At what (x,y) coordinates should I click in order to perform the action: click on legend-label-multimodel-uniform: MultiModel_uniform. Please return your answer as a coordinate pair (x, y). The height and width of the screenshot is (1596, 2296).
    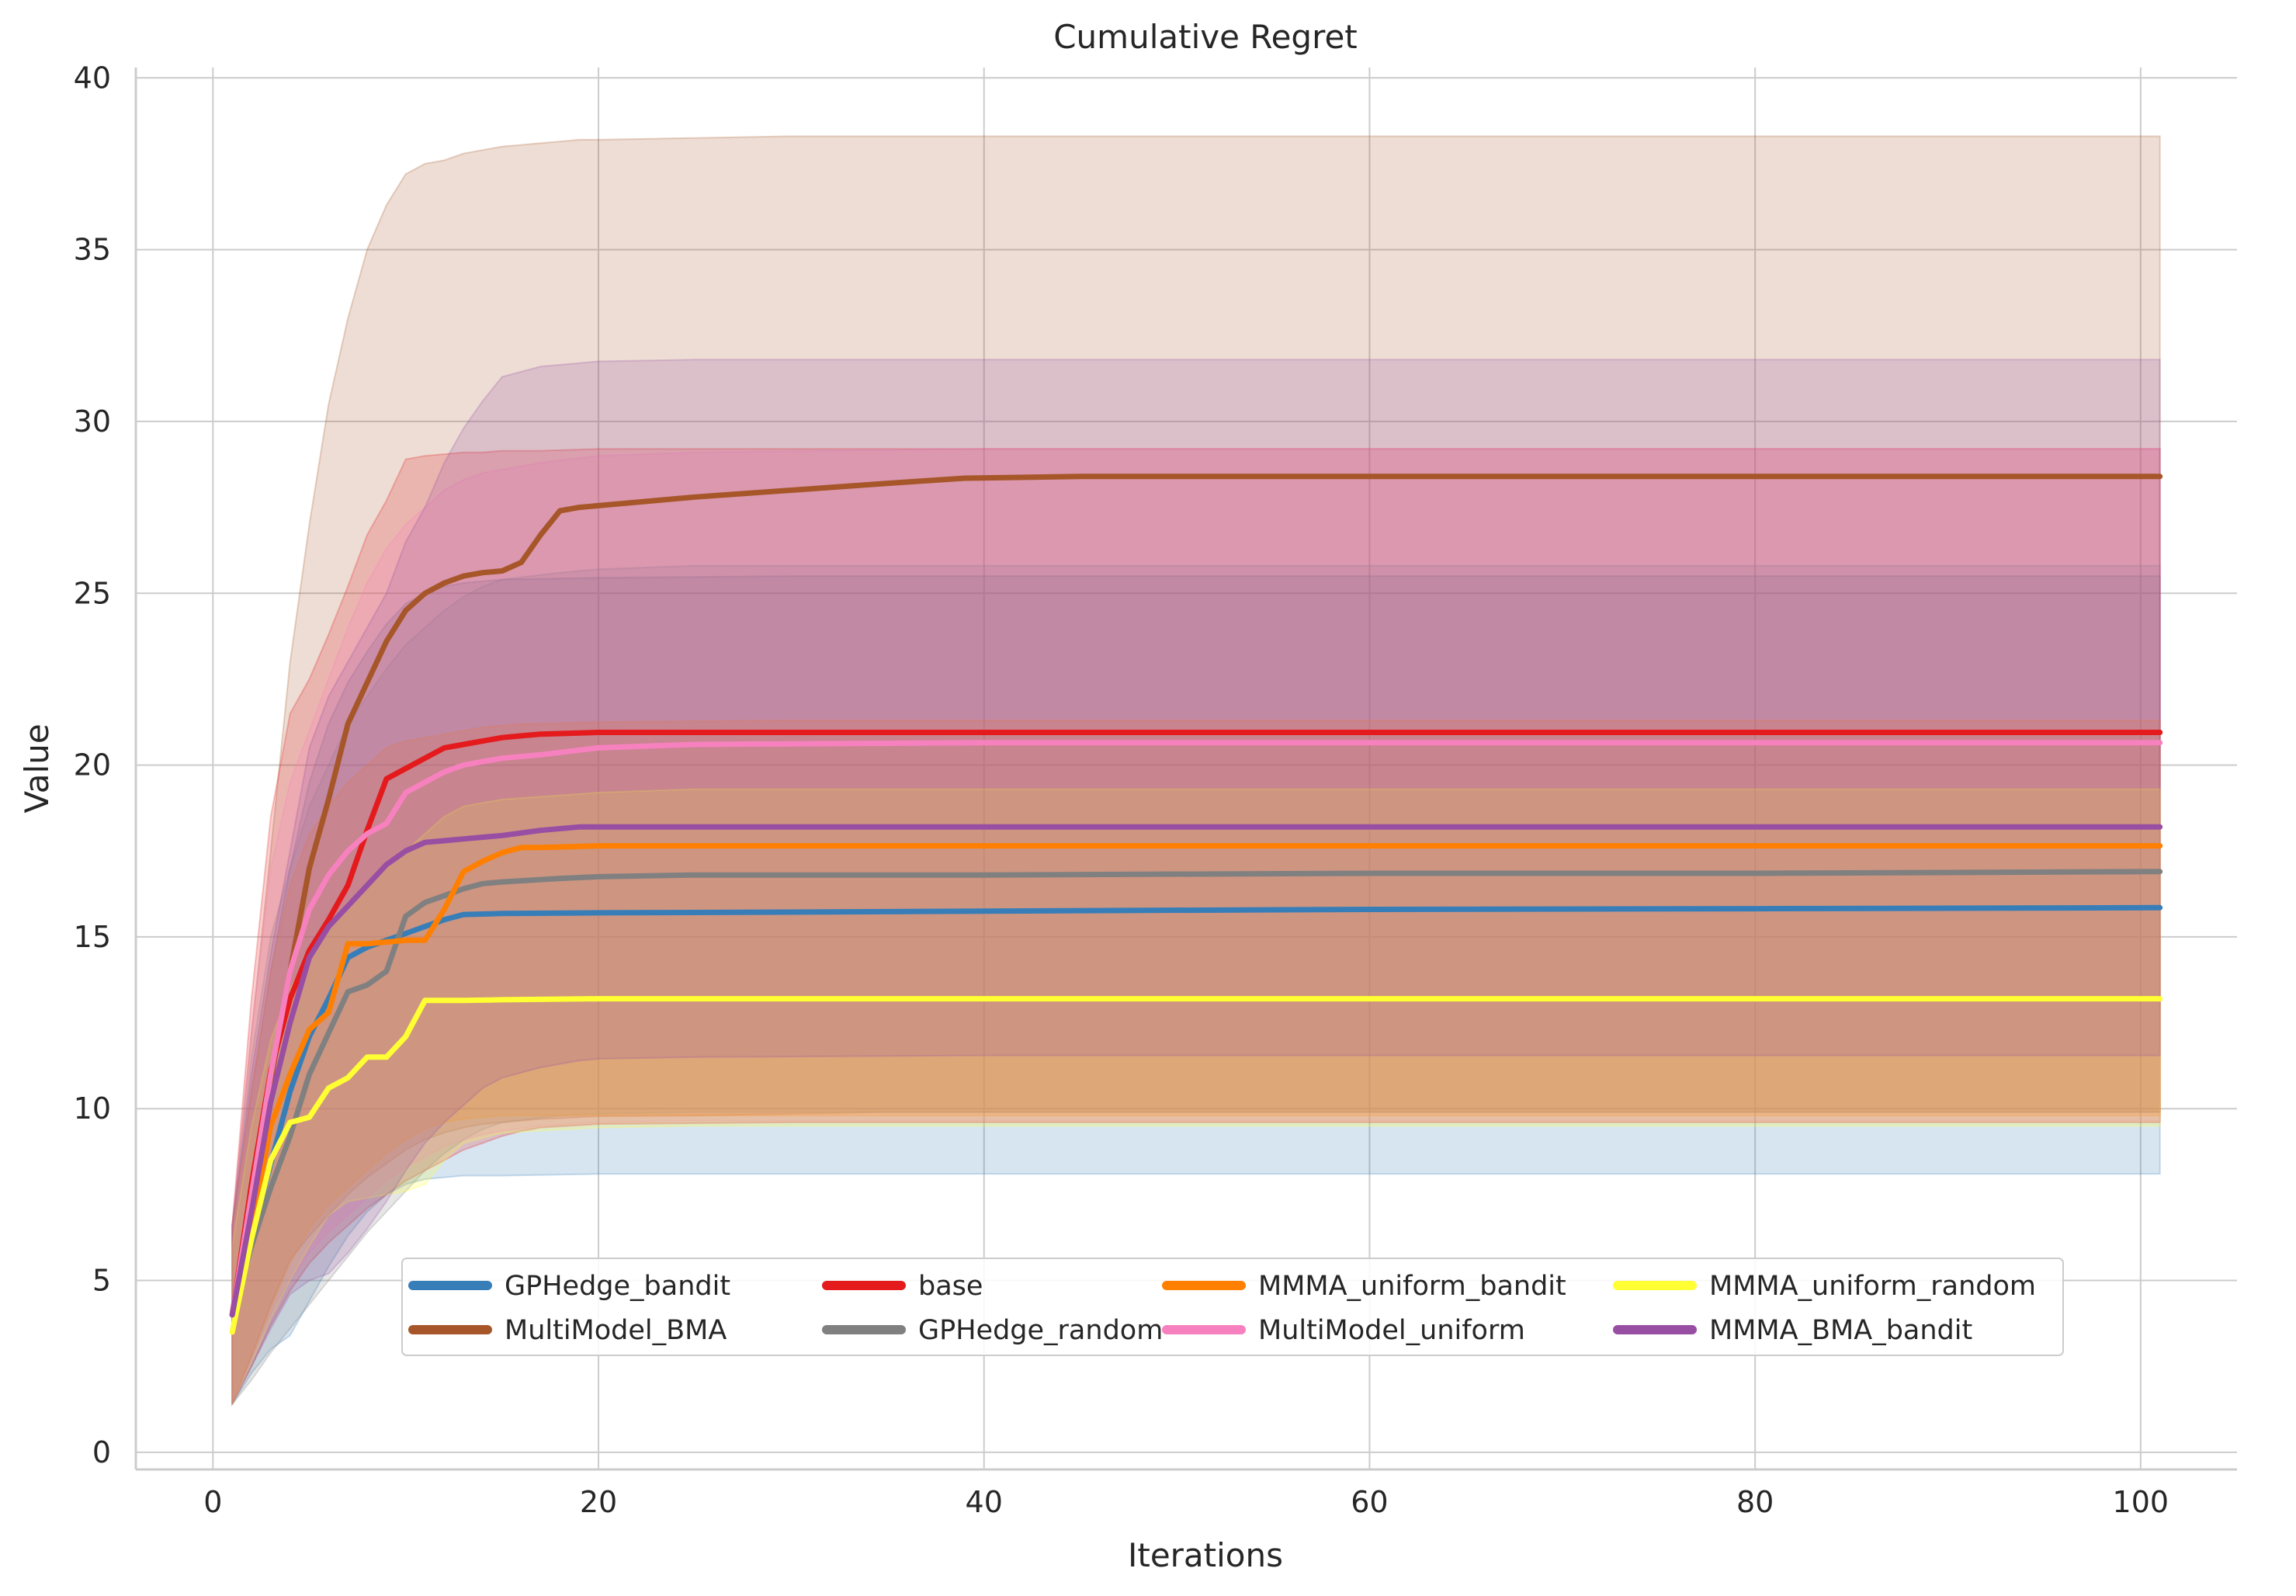
    Looking at the image, I should click on (1391, 1330).